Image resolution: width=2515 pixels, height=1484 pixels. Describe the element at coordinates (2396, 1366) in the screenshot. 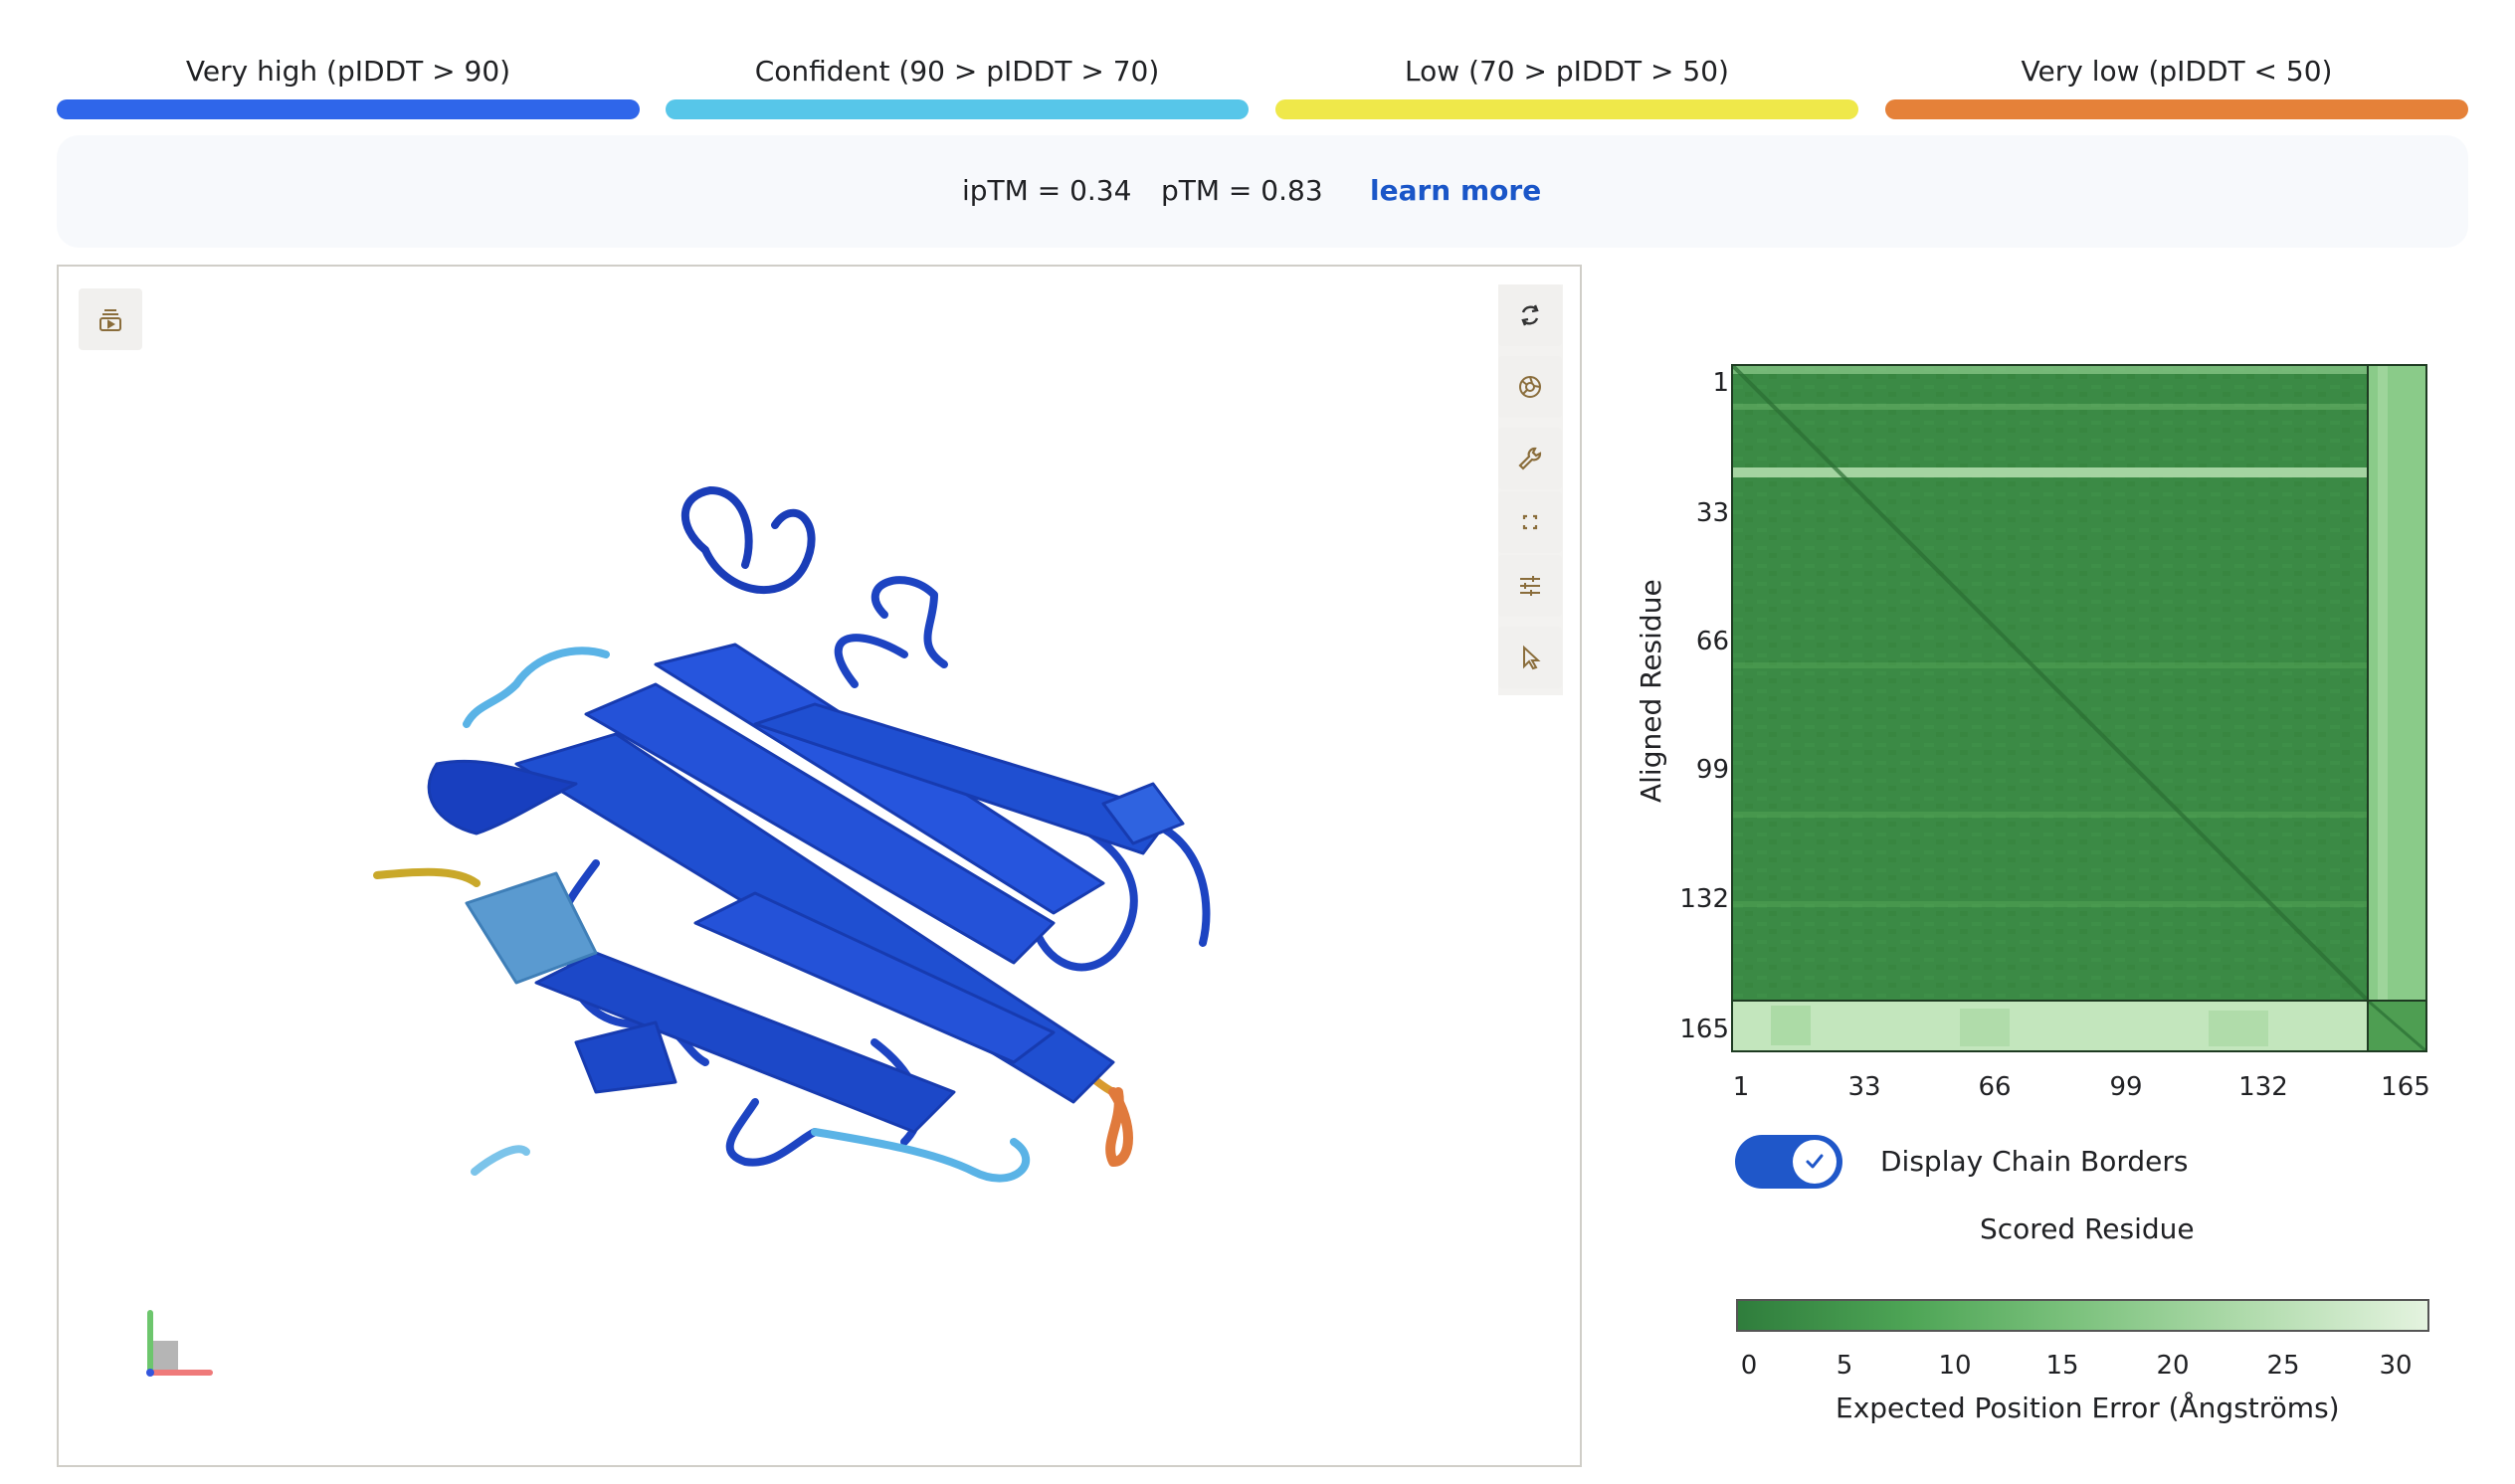

I see `colorbar-tick: 30` at that location.